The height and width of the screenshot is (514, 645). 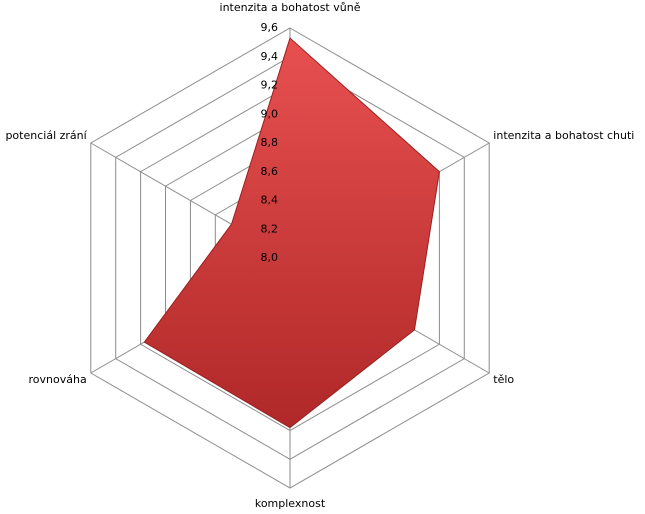 What do you see at coordinates (58, 379) in the screenshot?
I see `category-label: rovnováha` at bounding box center [58, 379].